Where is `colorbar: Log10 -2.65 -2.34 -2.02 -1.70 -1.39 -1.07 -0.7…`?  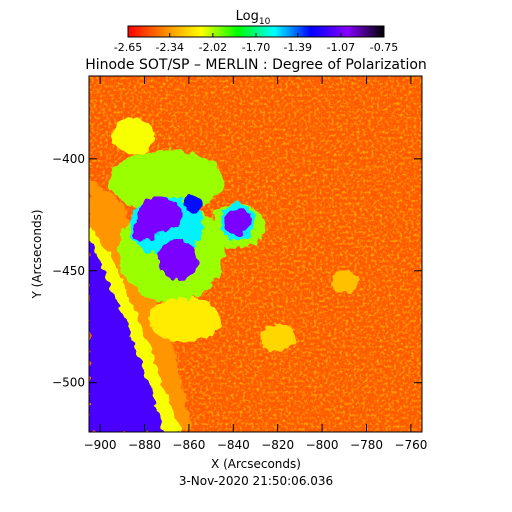
colorbar: Log10 -2.65 -2.34 -2.02 -1.70 -1.39 -1.07 -0.7… is located at coordinates (256, 31).